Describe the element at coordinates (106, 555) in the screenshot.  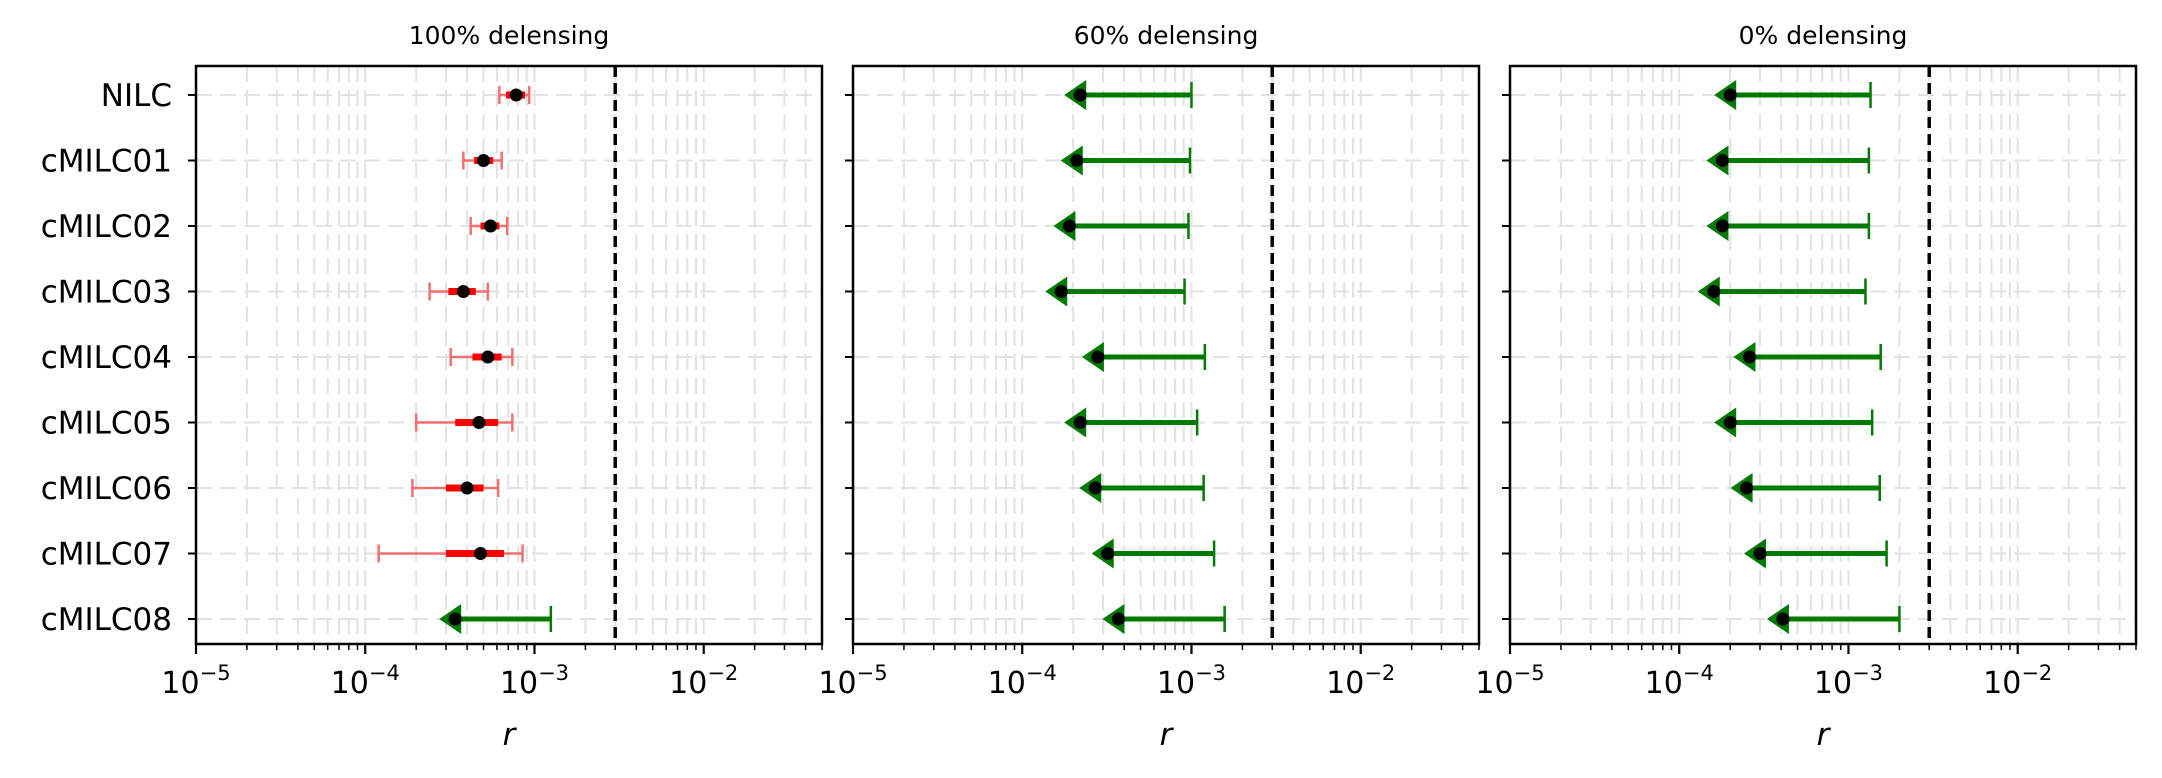
I see `y-tick-label: cMILC07` at that location.